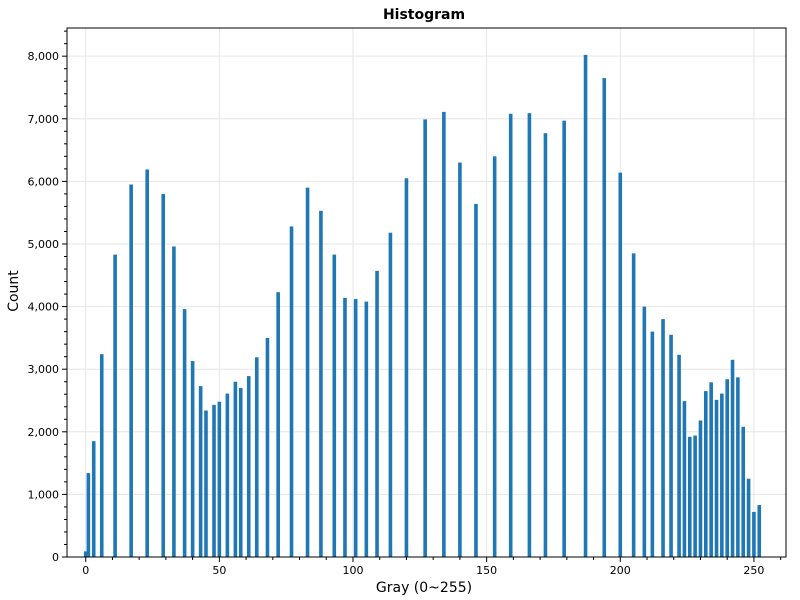  I want to click on x-tick-label: 150, so click(486, 570).